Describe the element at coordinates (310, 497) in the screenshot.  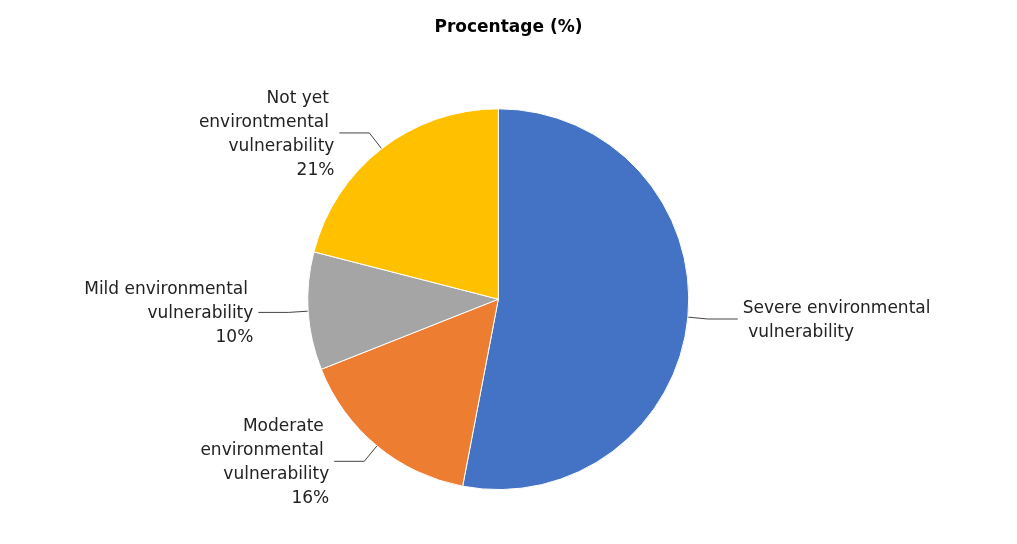
I see `data-label: 16%` at that location.